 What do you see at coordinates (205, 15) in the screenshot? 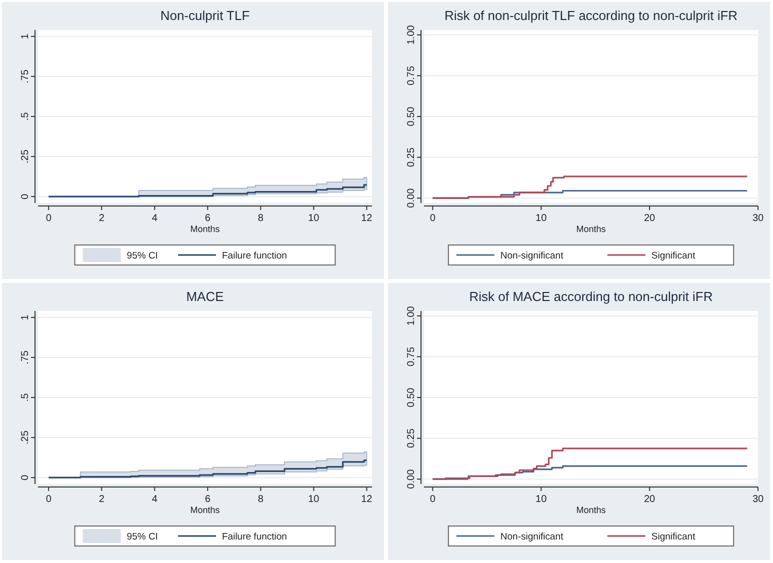
I see `chart-title: Non-culprit TLF` at bounding box center [205, 15].